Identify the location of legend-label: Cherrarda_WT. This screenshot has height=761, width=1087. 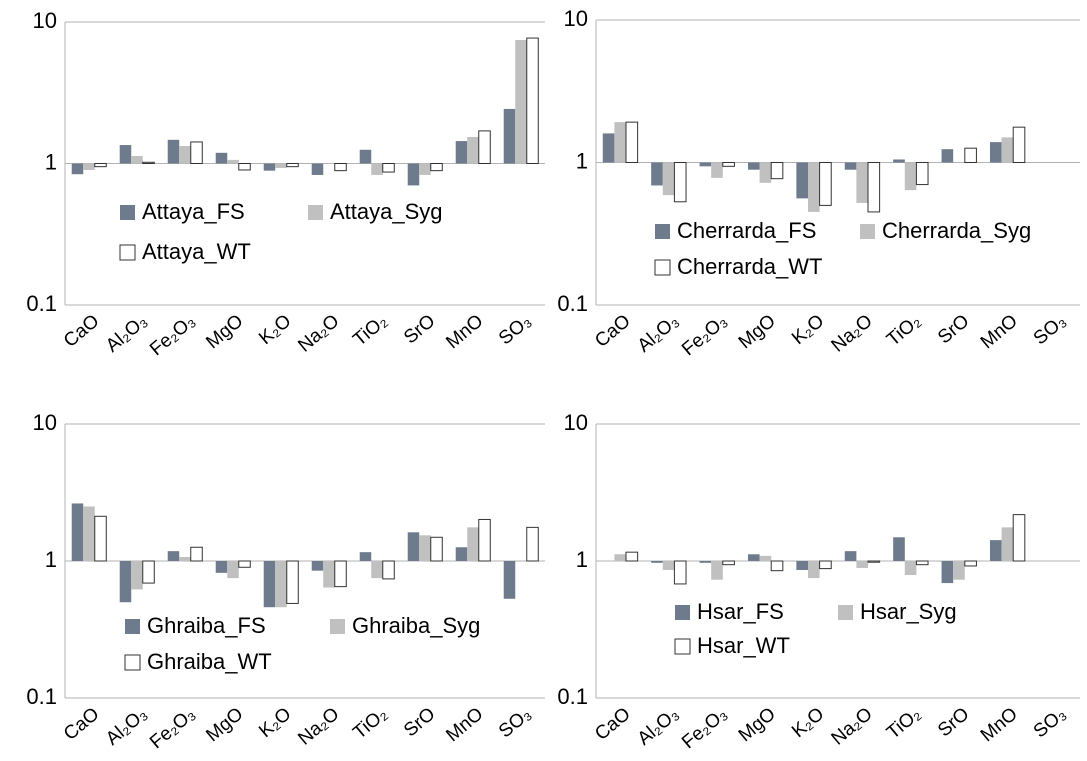
(749, 266).